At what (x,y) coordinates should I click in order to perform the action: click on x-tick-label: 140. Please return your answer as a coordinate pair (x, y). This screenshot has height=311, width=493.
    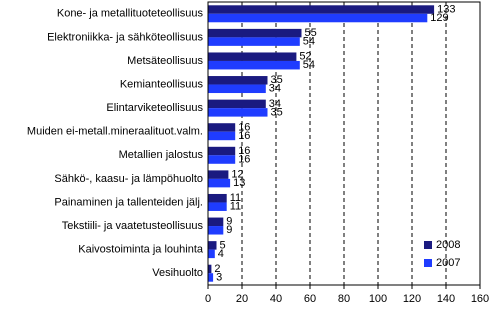
    Looking at the image, I should click on (446, 299).